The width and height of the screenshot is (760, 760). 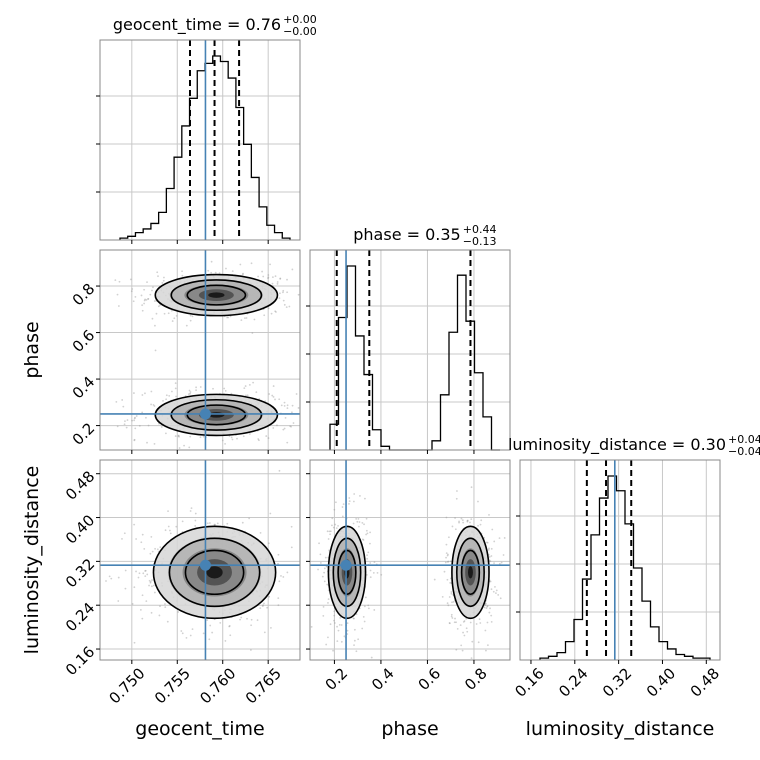 I want to click on y-tick-label: 0.6, so click(x=84, y=341).